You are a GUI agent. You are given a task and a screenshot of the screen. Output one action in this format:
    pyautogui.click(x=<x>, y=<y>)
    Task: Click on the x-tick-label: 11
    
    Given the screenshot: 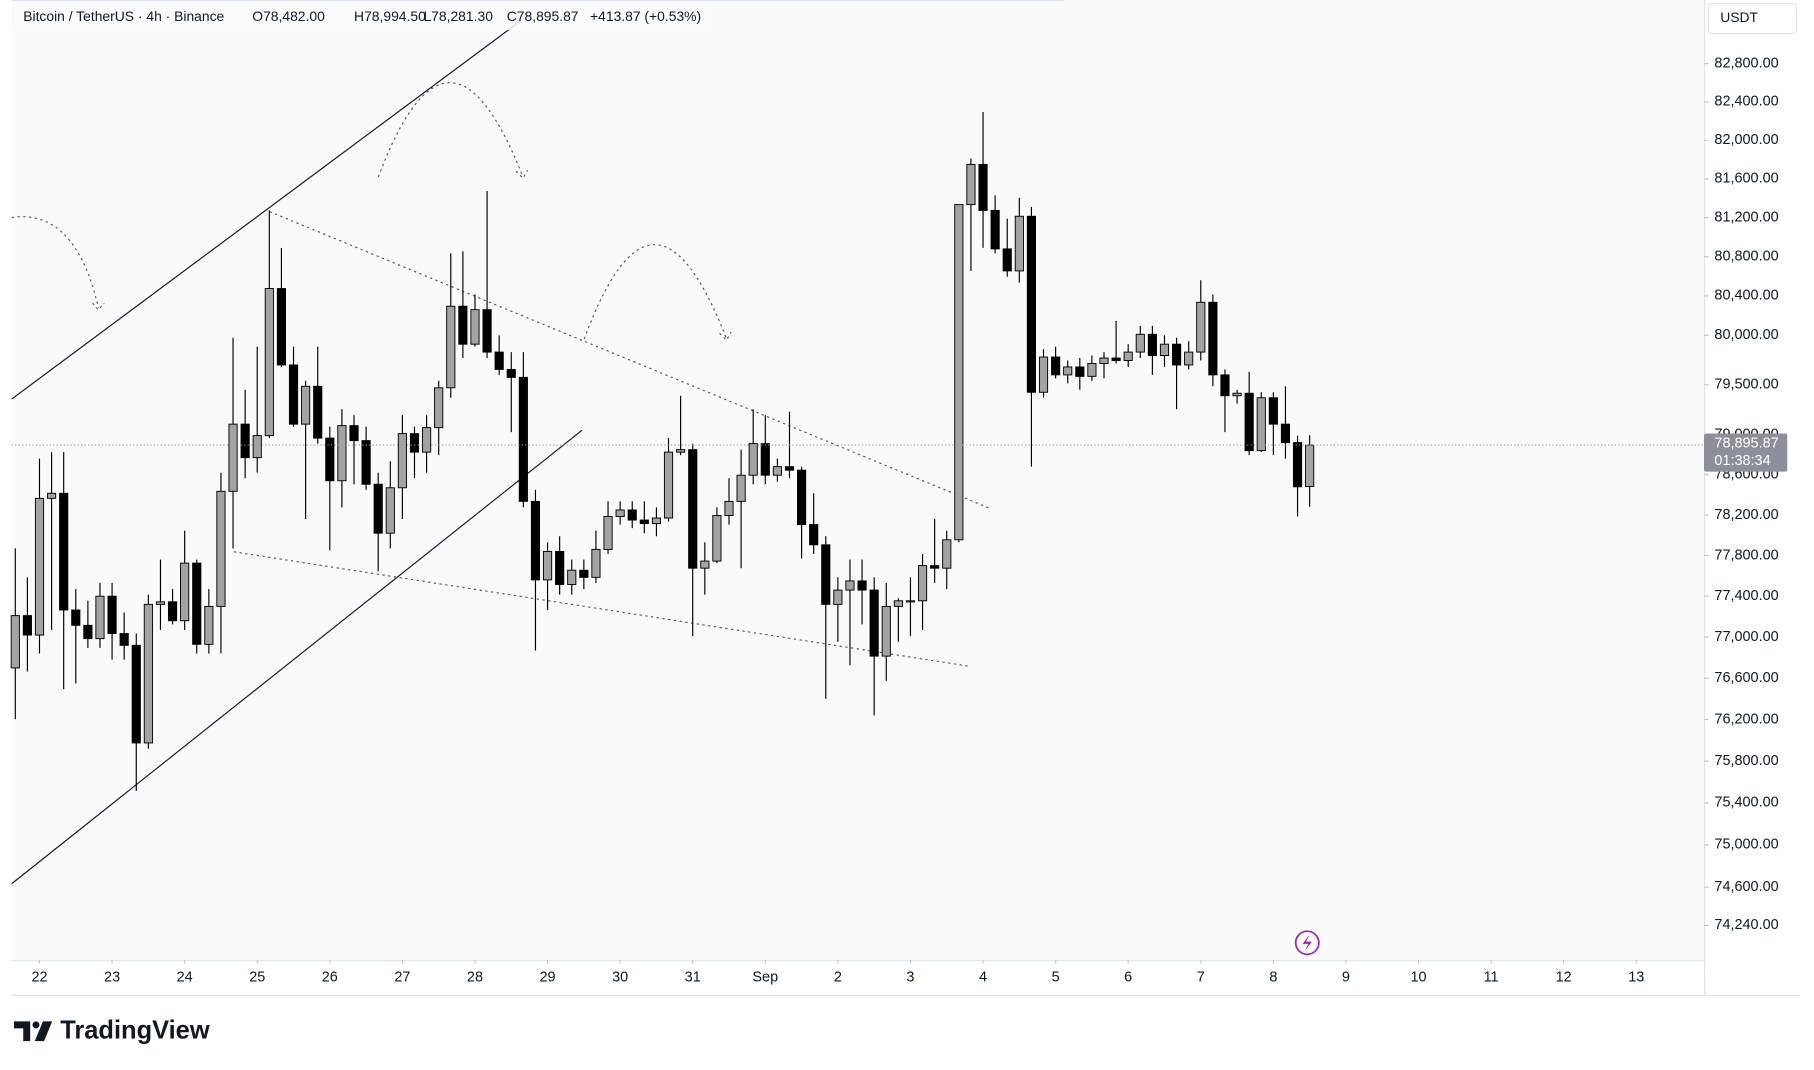 What is the action you would take?
    pyautogui.click(x=1491, y=977)
    